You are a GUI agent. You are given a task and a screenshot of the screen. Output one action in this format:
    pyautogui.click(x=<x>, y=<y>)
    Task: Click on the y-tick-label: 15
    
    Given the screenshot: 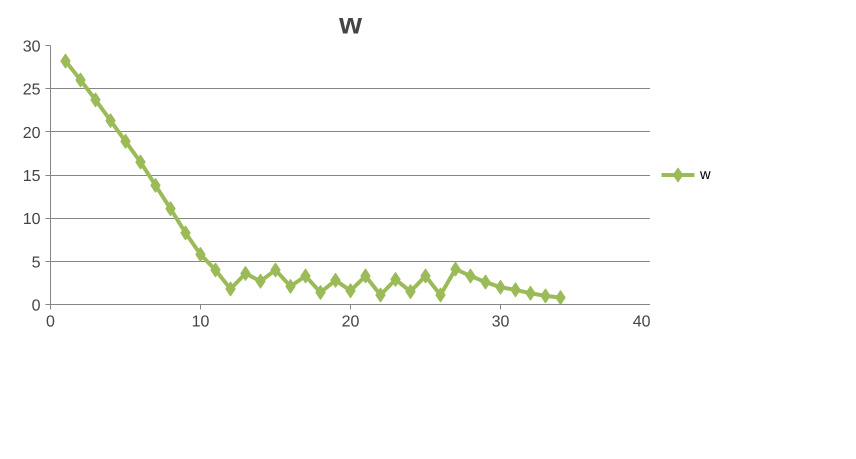 What is the action you would take?
    pyautogui.click(x=31, y=176)
    